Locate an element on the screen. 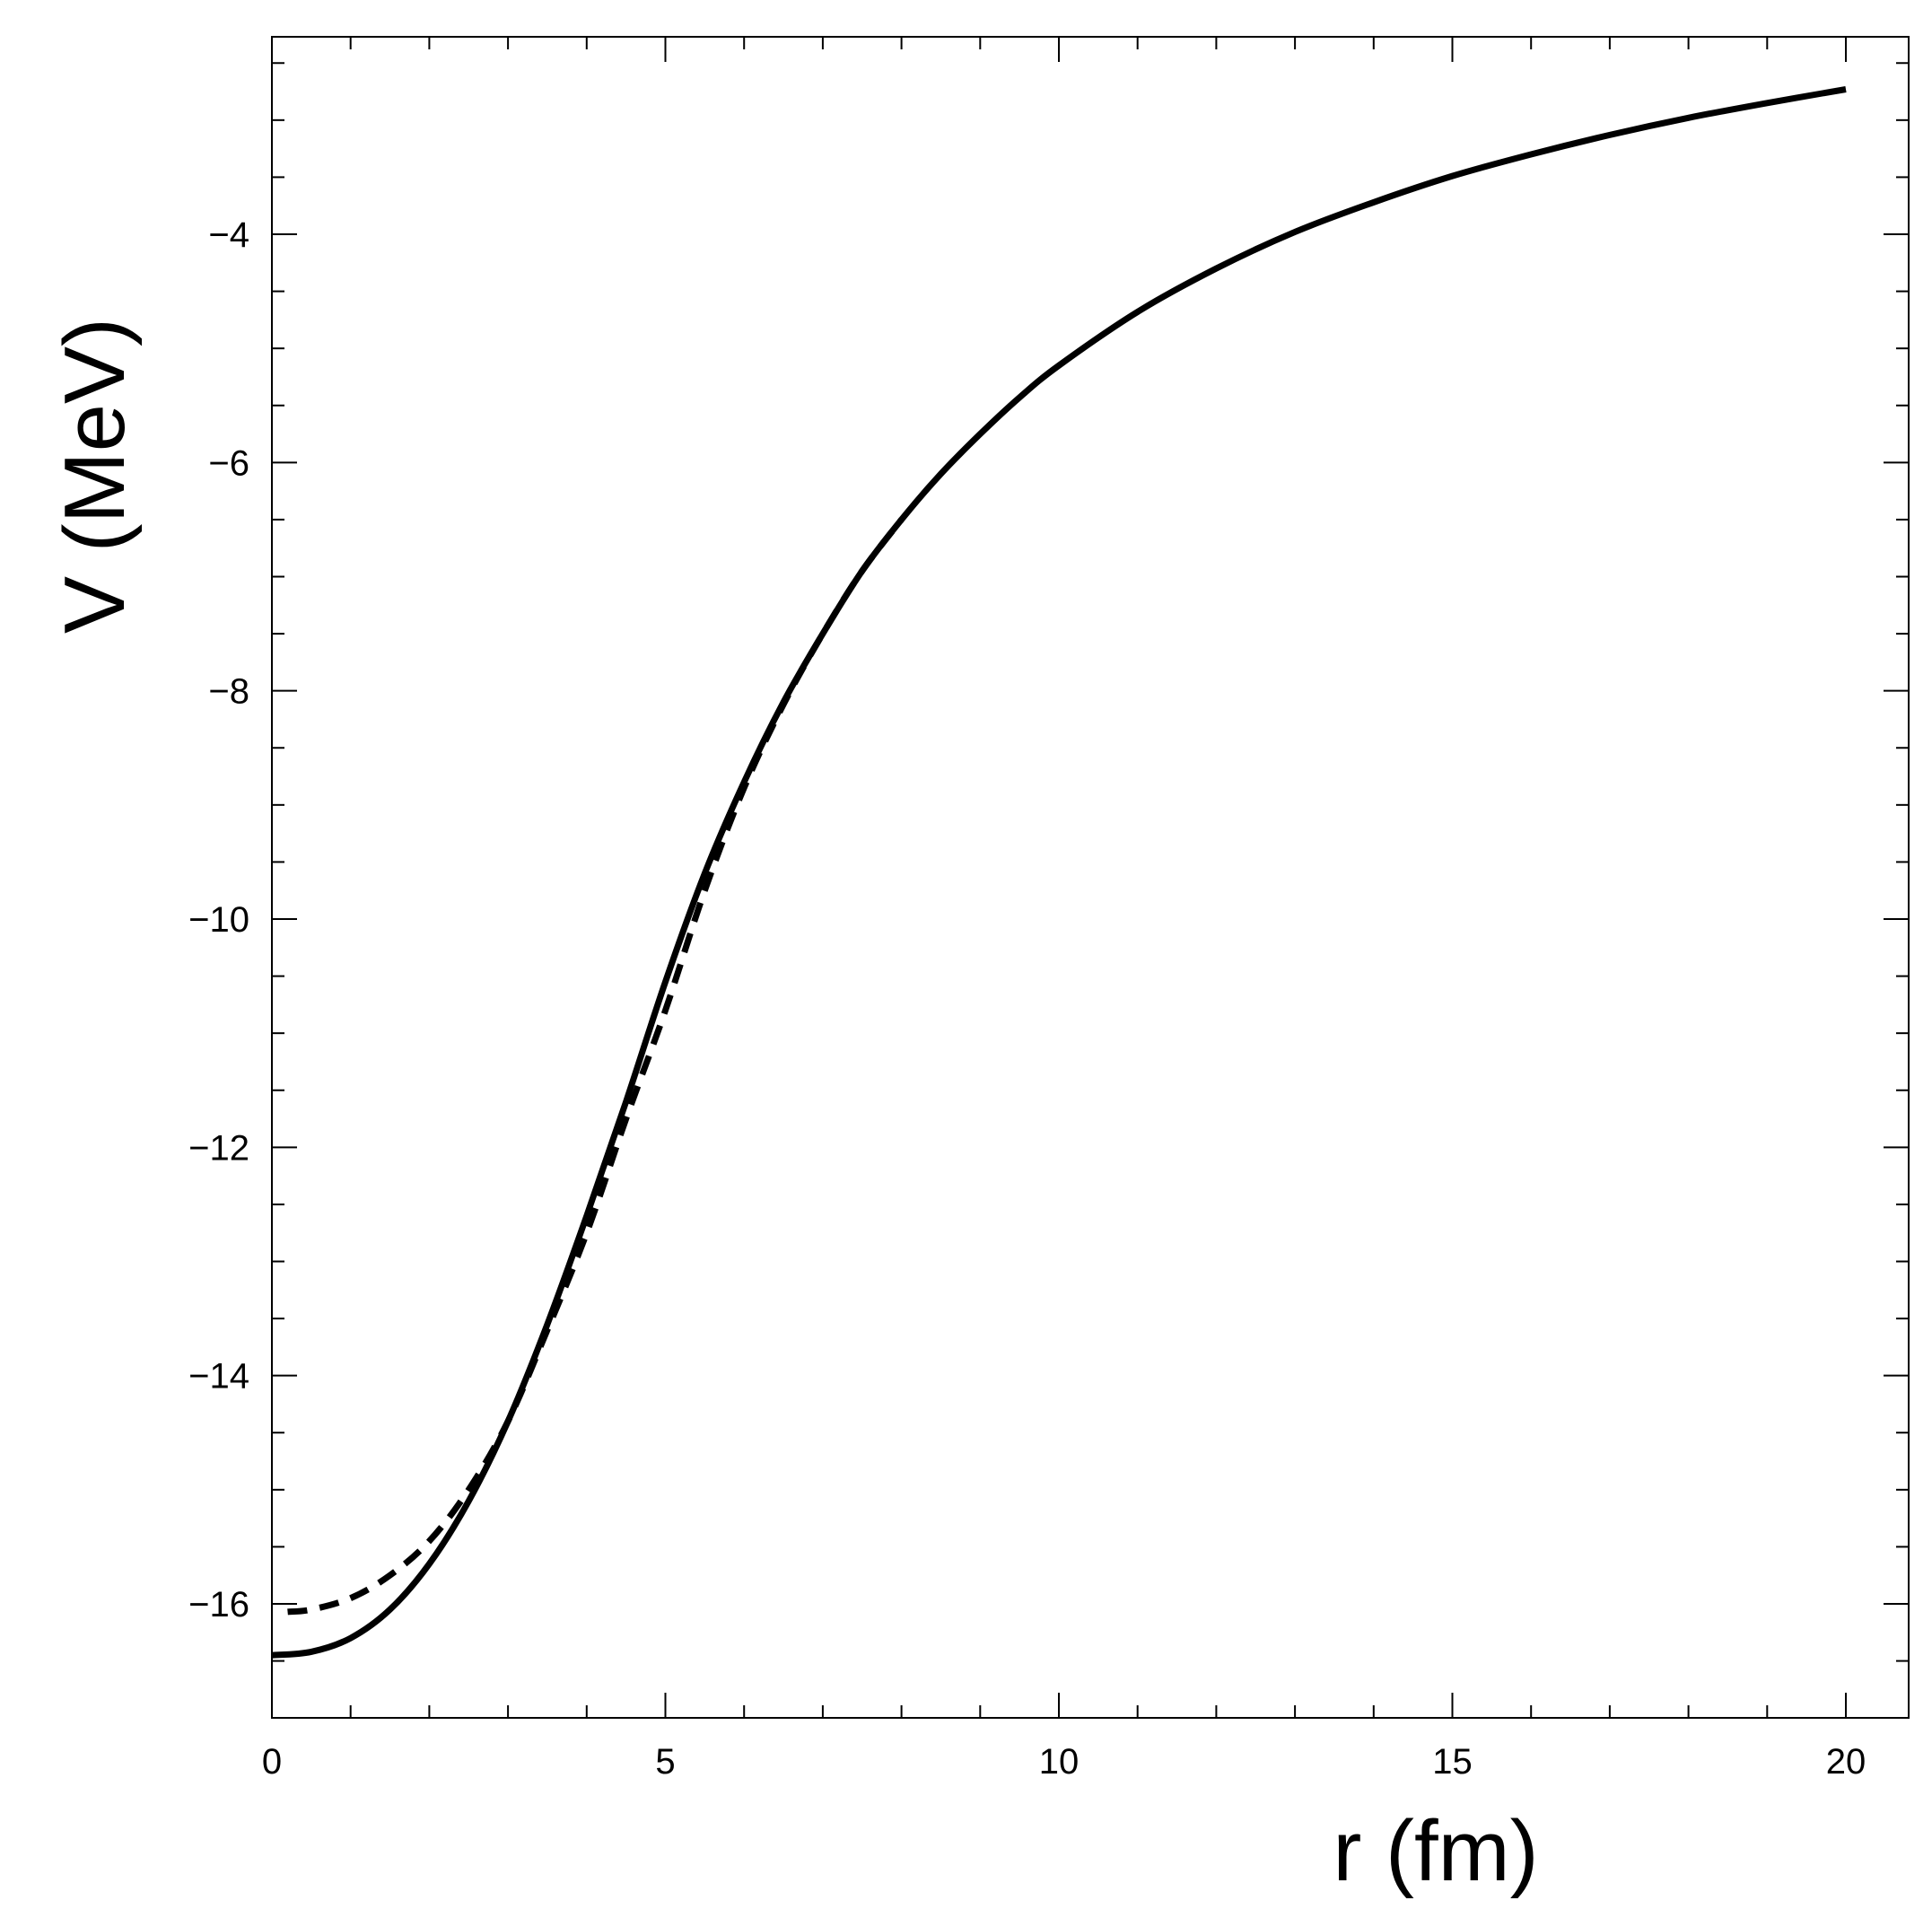 This screenshot has width=1932, height=1918. y-tick-label: −12 is located at coordinates (219, 1148).